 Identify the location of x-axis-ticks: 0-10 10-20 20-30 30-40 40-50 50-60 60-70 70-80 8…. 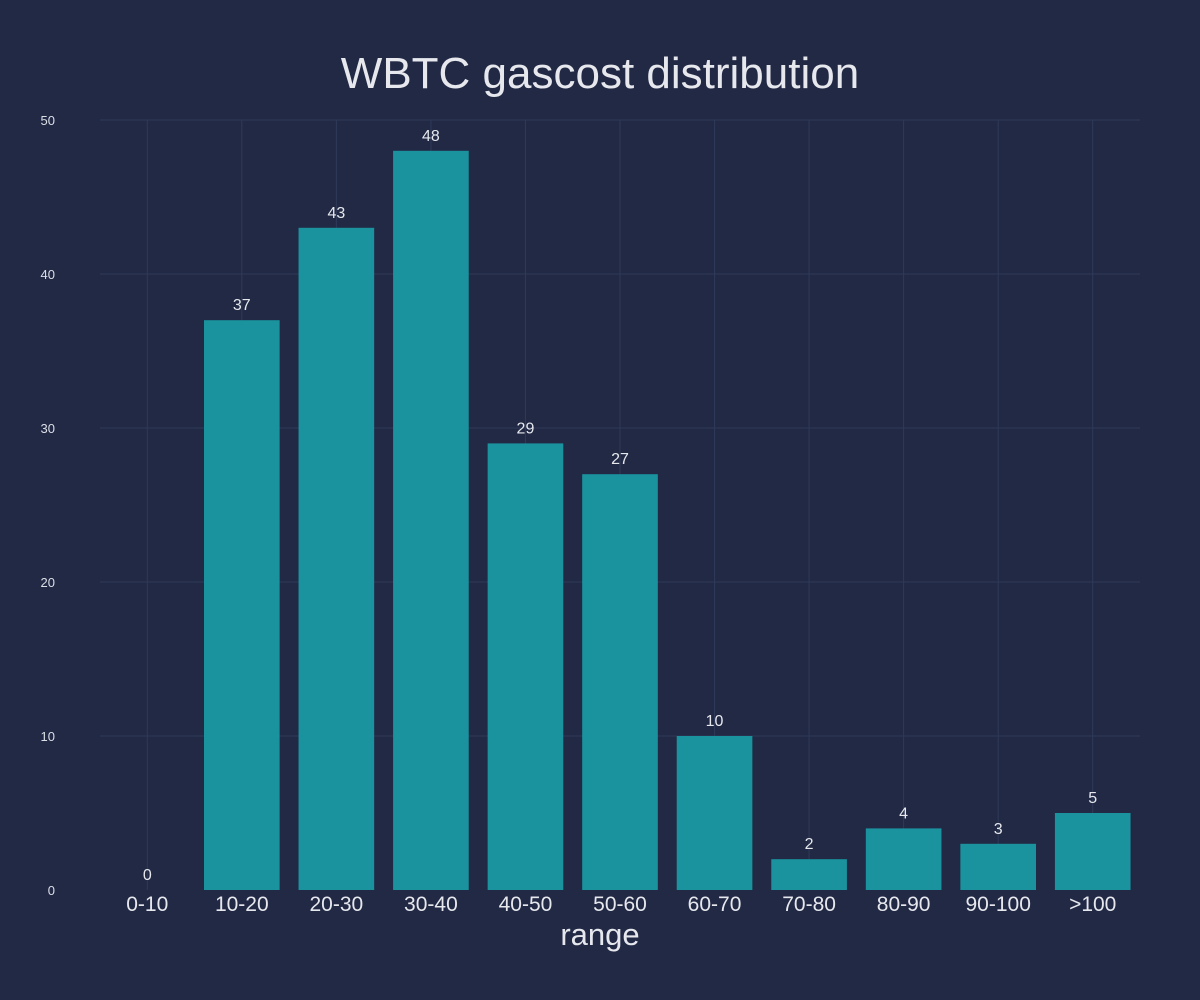
(621, 904).